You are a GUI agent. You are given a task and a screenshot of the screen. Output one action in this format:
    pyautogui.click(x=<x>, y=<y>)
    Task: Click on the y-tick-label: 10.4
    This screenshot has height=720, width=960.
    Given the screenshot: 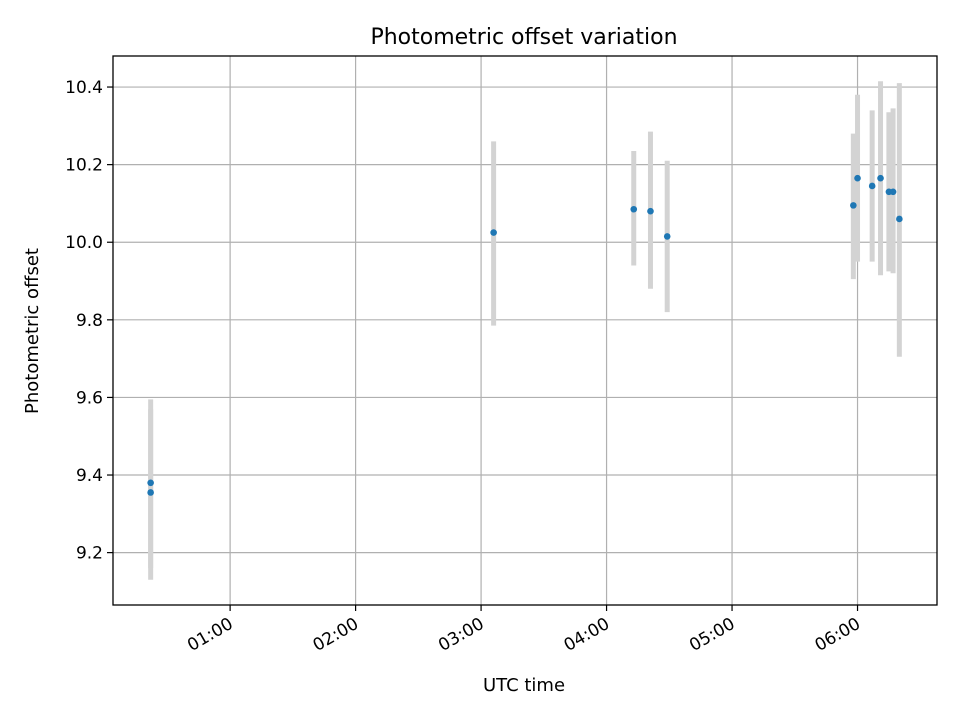 What is the action you would take?
    pyautogui.click(x=84, y=88)
    